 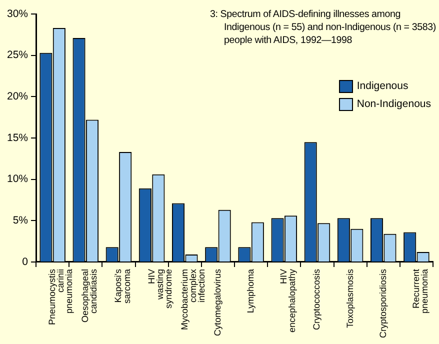 What do you see at coordinates (25, 262) in the screenshot?
I see `y-tick-label: 0` at bounding box center [25, 262].